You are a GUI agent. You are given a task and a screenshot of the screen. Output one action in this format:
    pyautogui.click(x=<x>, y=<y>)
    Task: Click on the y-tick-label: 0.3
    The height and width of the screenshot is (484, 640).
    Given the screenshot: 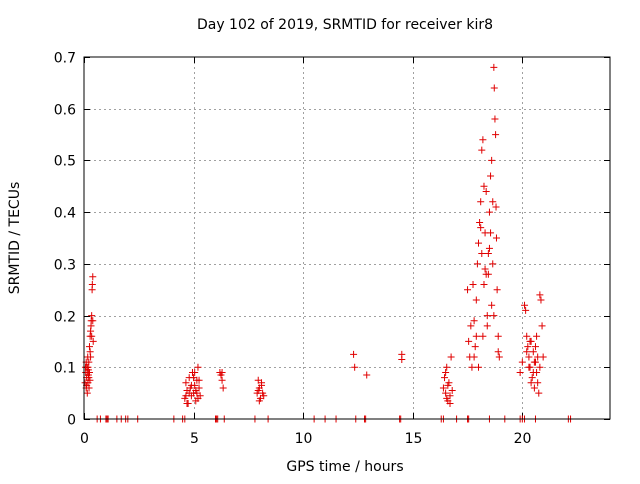 What is the action you would take?
    pyautogui.click(x=65, y=266)
    